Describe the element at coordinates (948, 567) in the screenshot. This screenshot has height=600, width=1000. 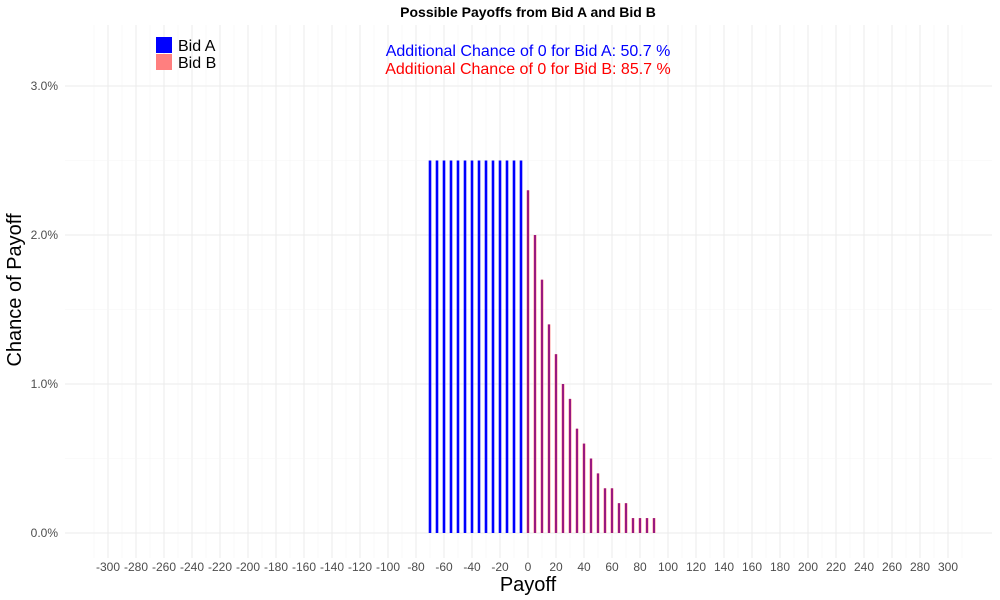
I see `x-tick-label: 300` at that location.